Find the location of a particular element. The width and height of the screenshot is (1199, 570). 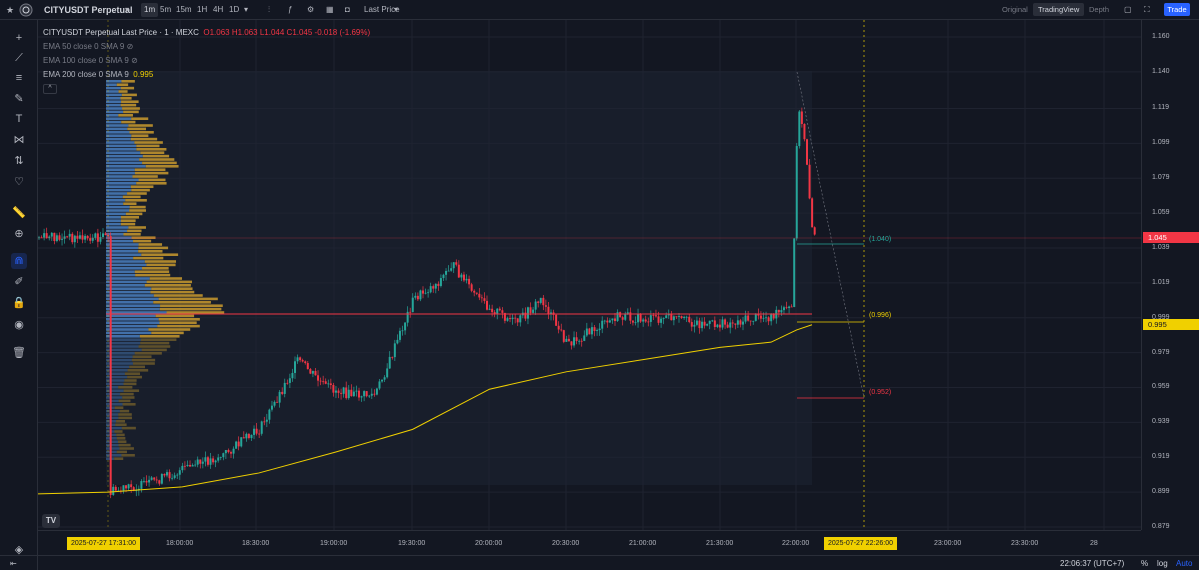

price-source-dropdown-icon: ▾ is located at coordinates (396, 9).